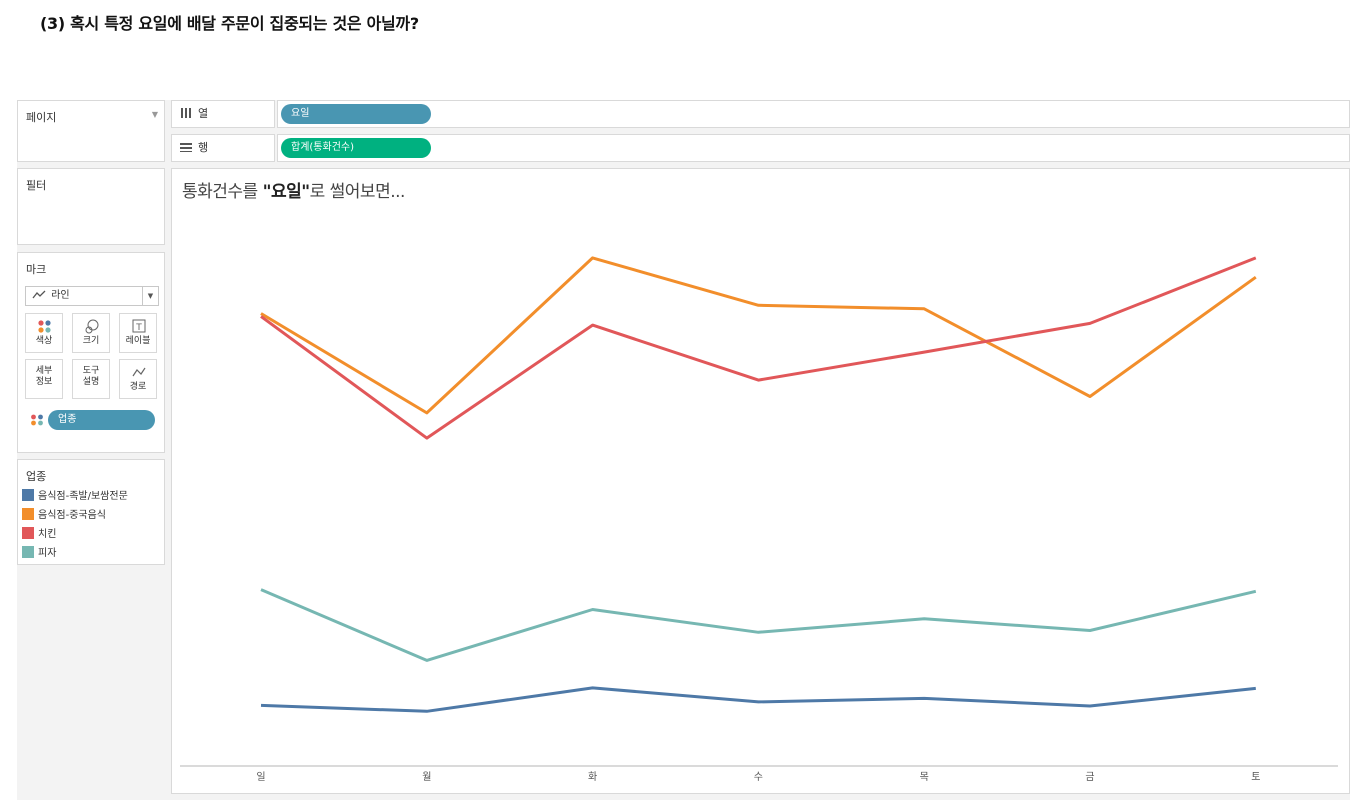 Image resolution: width=1352 pixels, height=803 pixels. I want to click on legend-label: 치킨, so click(47, 534).